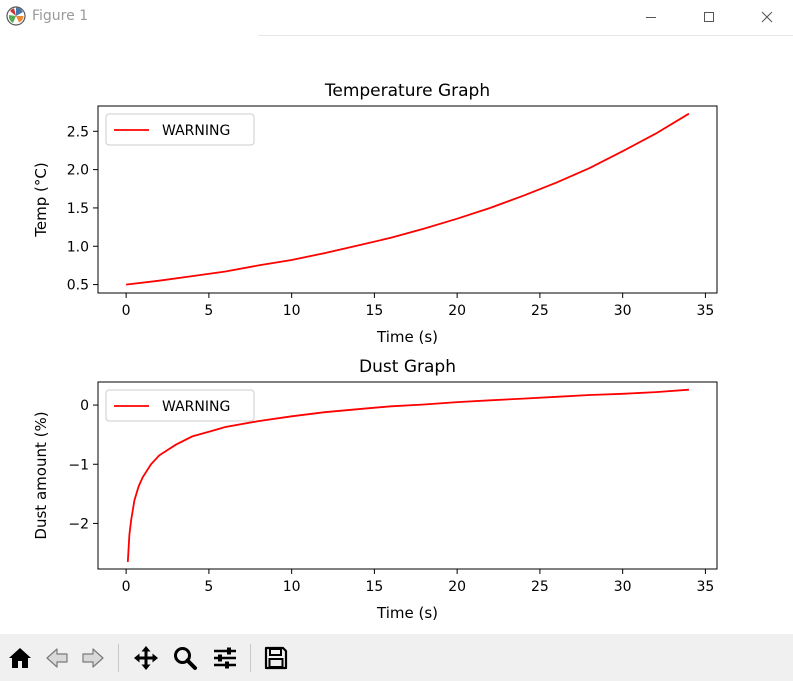  Describe the element at coordinates (78, 465) in the screenshot. I see `y-tick-label: −1` at that location.